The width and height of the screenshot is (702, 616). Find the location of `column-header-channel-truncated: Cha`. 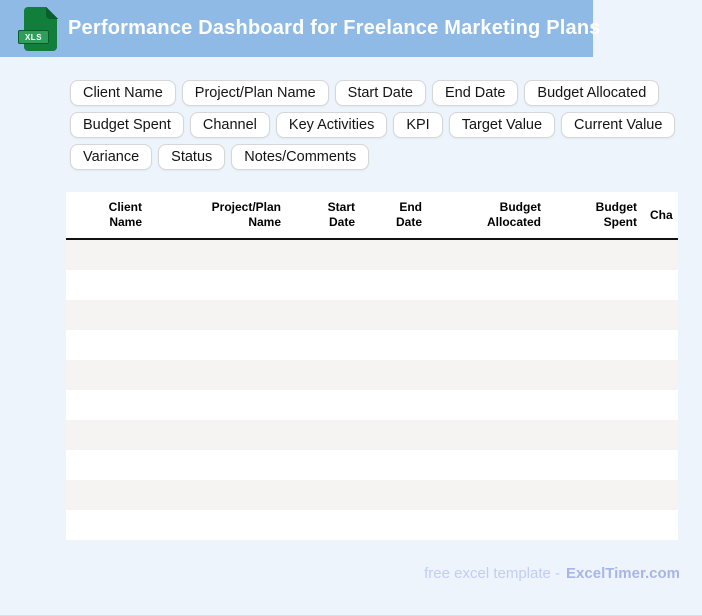

column-header-channel-truncated: Cha is located at coordinates (662, 215).